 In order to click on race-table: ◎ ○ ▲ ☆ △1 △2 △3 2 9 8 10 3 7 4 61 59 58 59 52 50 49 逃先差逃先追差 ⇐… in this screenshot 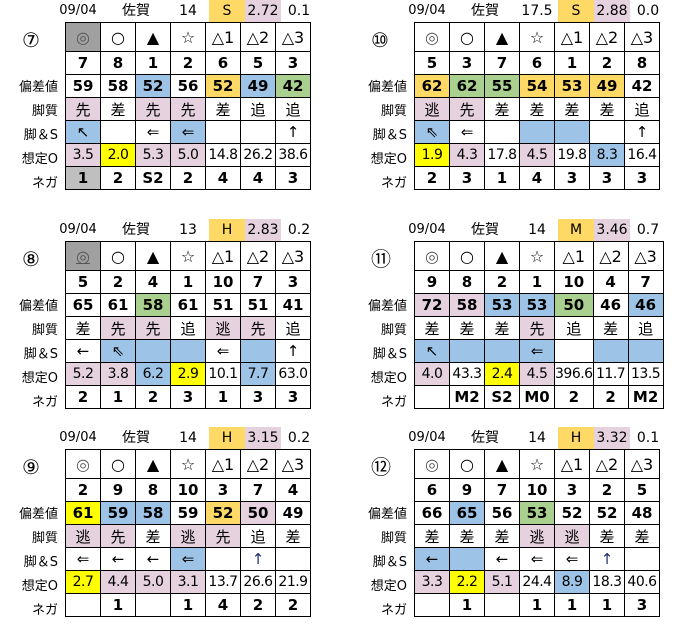, I will do `click(188, 533)`.